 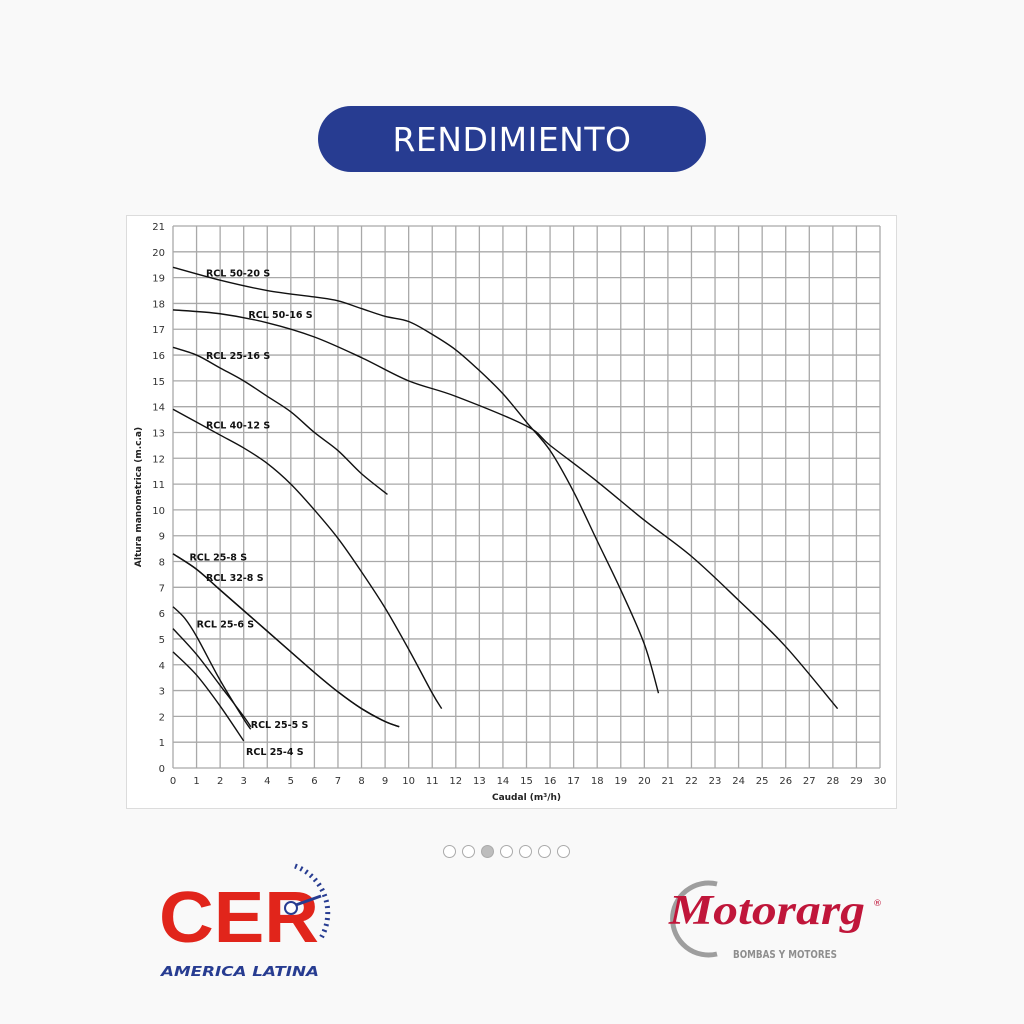 What do you see at coordinates (512, 139) in the screenshot?
I see `section-title: RENDIMIENTO` at bounding box center [512, 139].